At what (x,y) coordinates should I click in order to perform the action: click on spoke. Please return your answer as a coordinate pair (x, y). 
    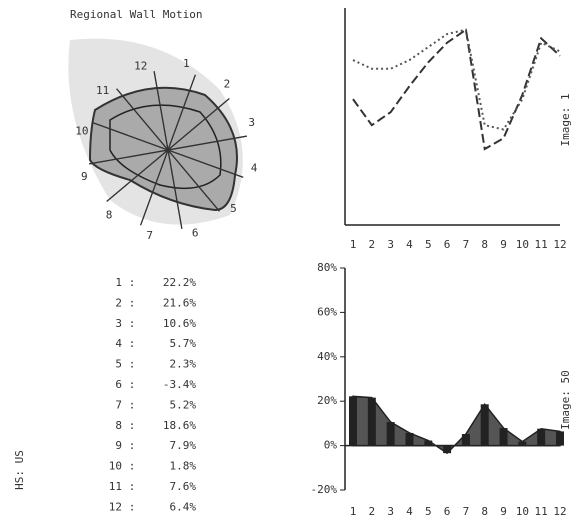
    Looking at the image, I should click on (168, 150).